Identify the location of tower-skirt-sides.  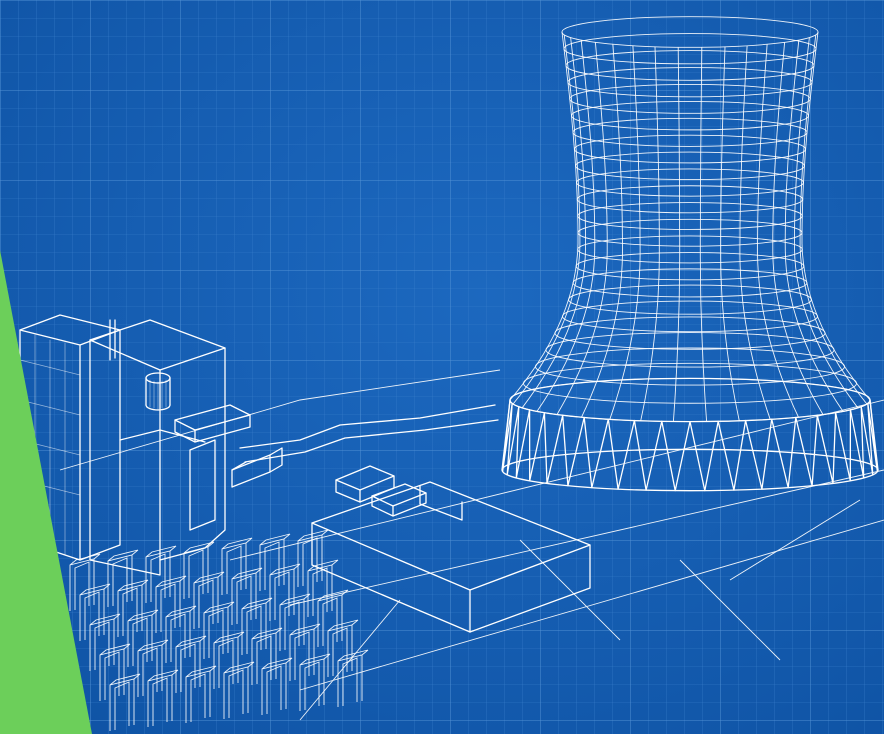
(690, 435).